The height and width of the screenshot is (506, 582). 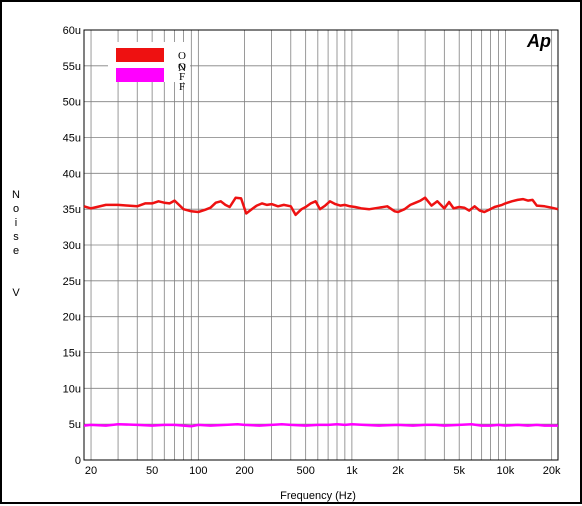 I want to click on legend-label-off: O, so click(x=182, y=67).